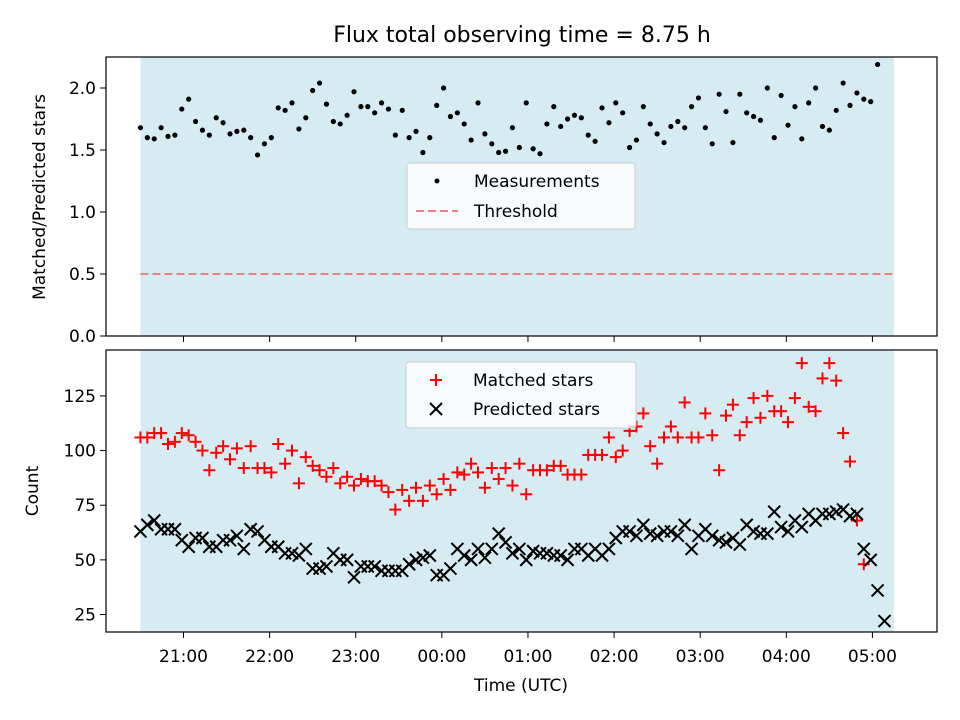 The height and width of the screenshot is (720, 960). What do you see at coordinates (536, 410) in the screenshot?
I see `legend-predicted-label: Predicted stars` at bounding box center [536, 410].